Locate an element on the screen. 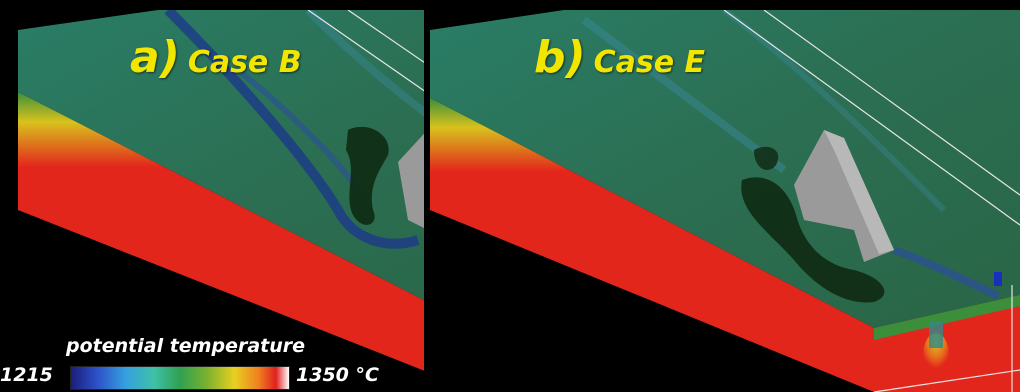 Image resolution: width=1020 pixels, height=392 pixels. blue-marker is located at coordinates (998, 279).